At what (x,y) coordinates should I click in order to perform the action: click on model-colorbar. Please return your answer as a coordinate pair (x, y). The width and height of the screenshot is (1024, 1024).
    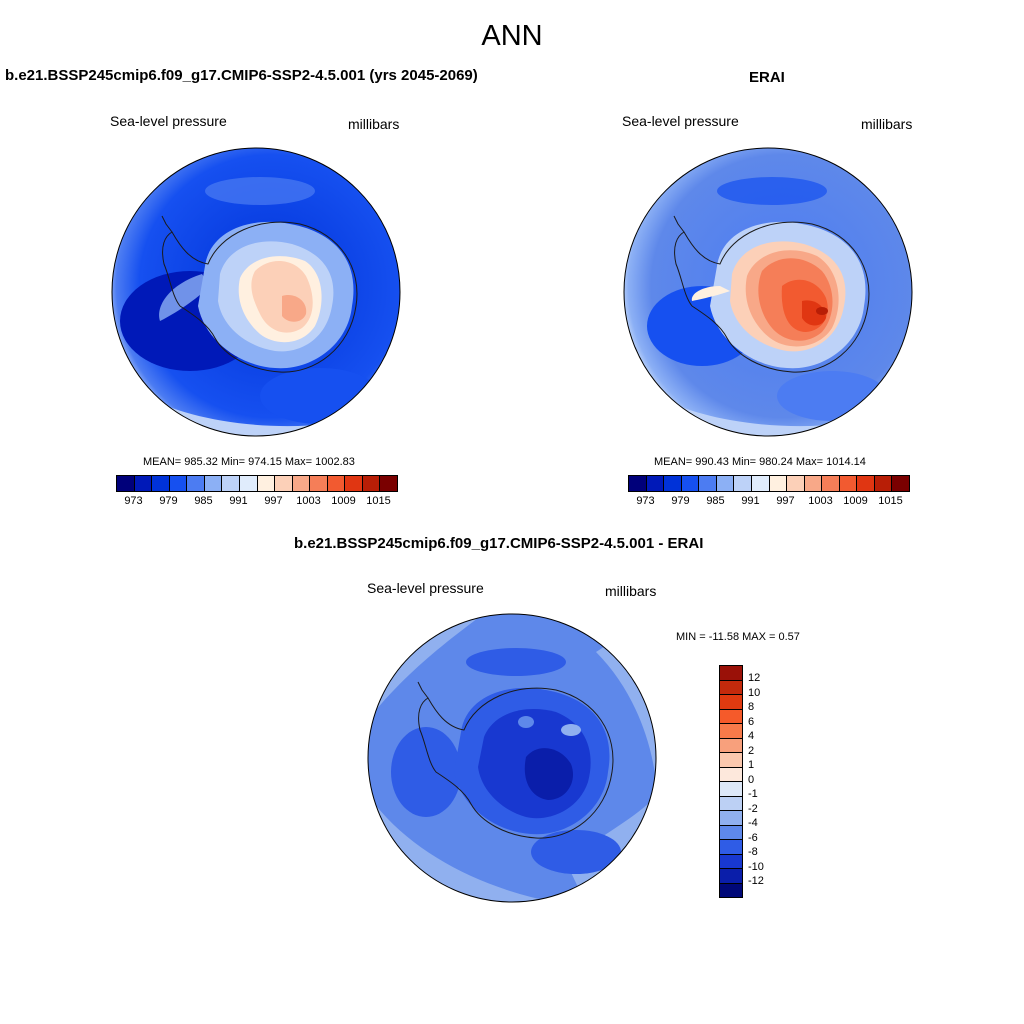
    Looking at the image, I should click on (257, 483).